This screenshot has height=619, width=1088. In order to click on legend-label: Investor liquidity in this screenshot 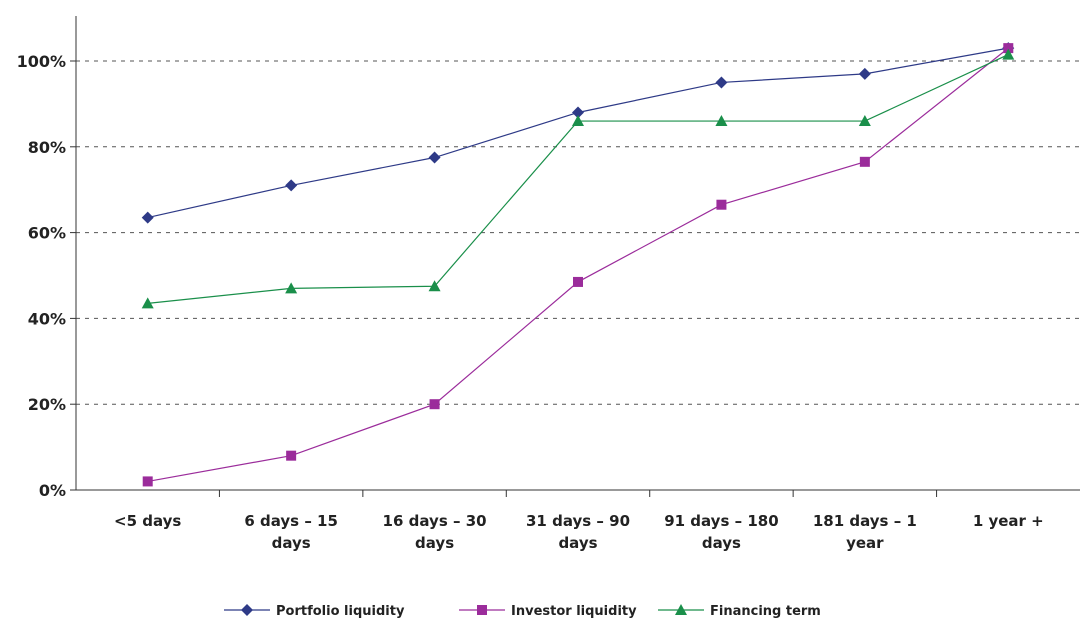, I will do `click(574, 611)`.